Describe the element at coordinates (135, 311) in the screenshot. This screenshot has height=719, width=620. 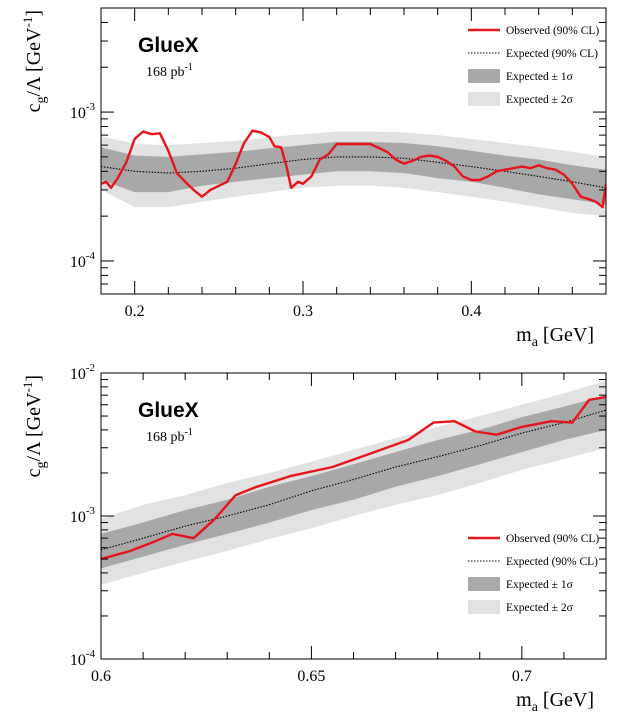
I see `x-tick-label: 0.2` at that location.